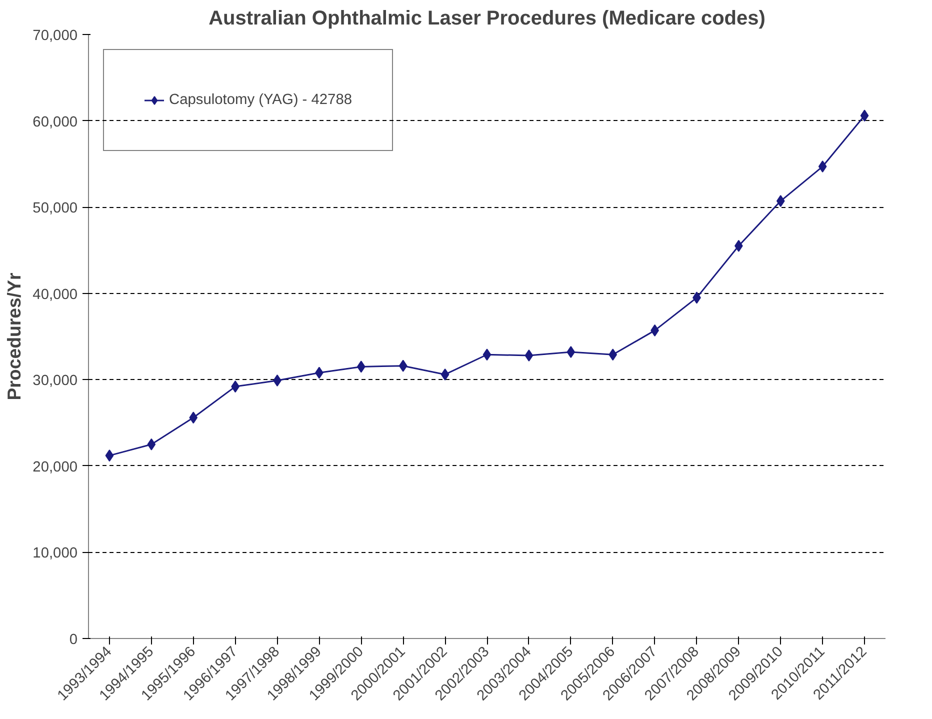 The image size is (932, 719). I want to click on y-tick-label: 70,000, so click(55, 36).